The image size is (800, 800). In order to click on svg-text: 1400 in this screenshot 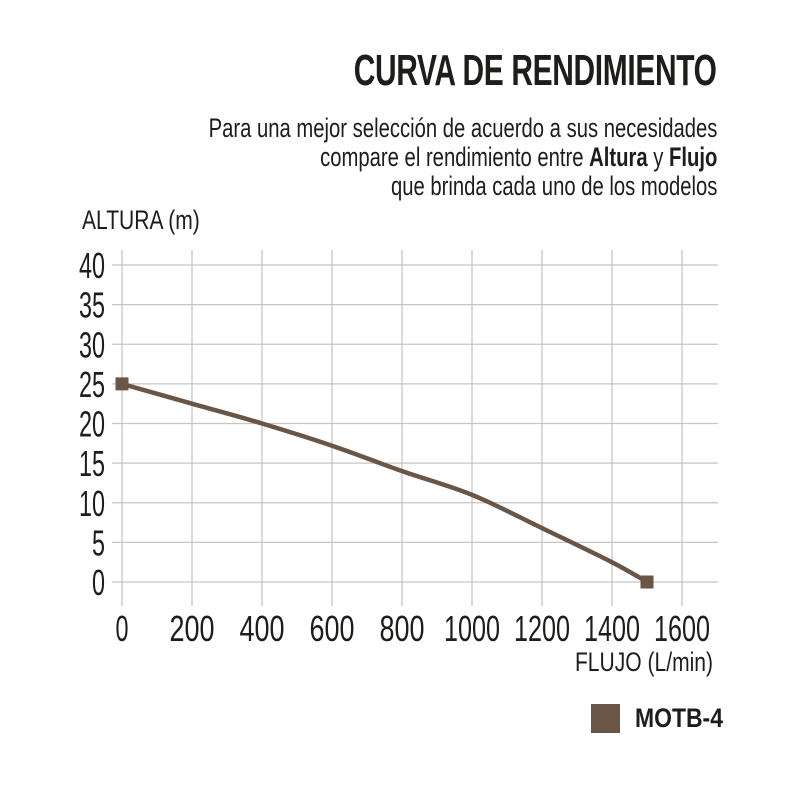, I will do `click(612, 628)`.